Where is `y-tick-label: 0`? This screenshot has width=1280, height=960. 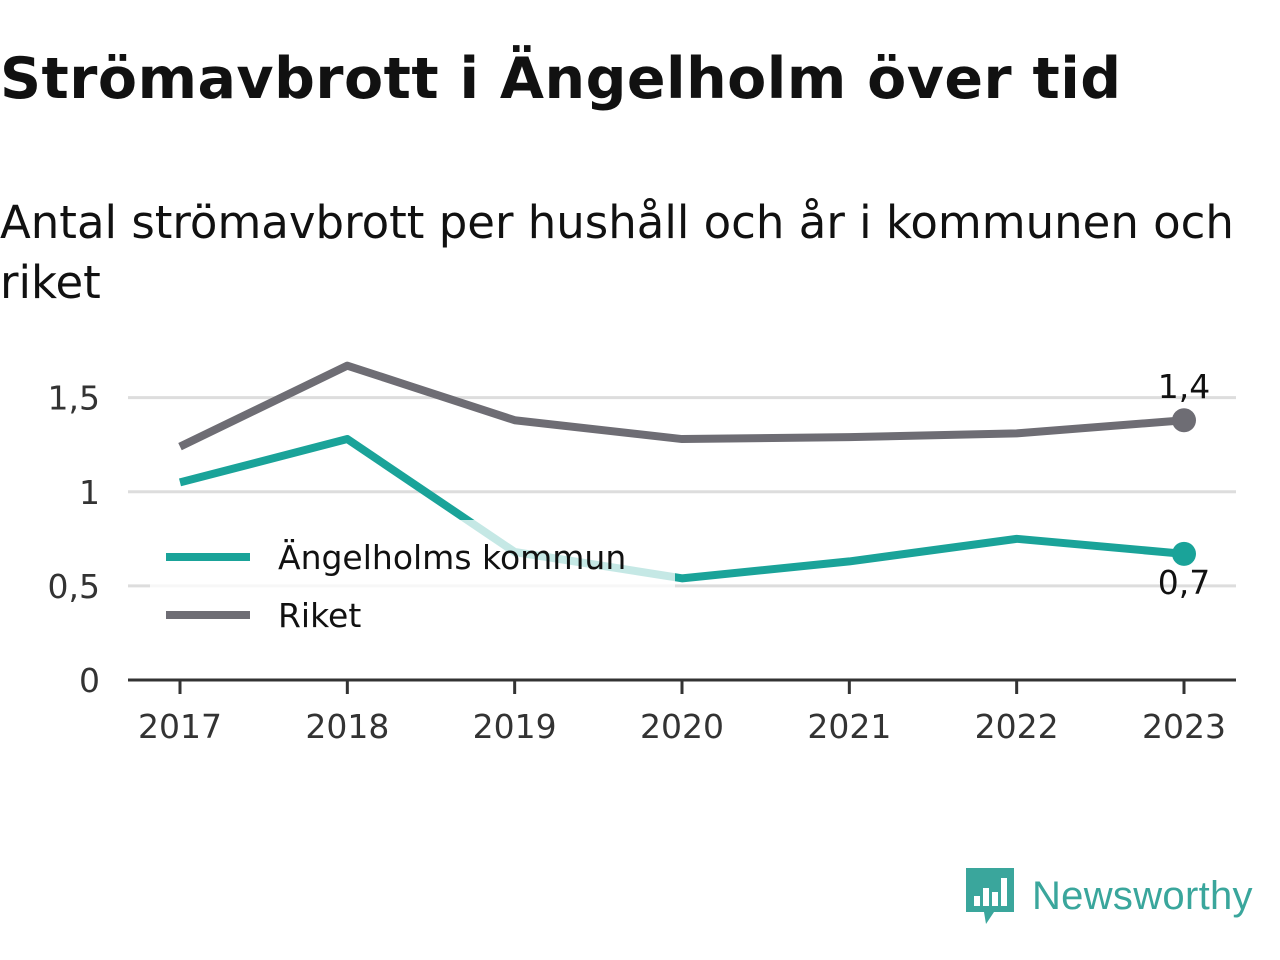
y-tick-label: 0 is located at coordinates (89, 680).